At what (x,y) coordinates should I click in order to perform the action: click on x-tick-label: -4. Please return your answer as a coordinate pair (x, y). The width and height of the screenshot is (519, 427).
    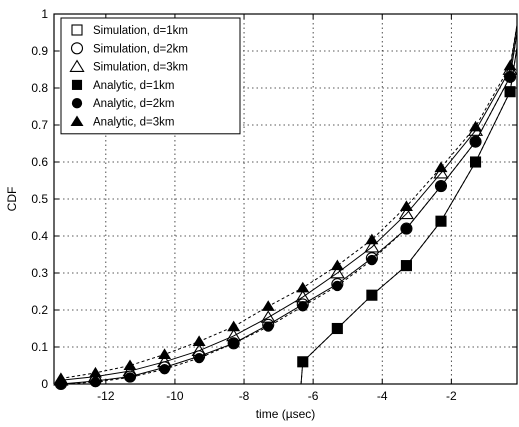
    Looking at the image, I should click on (382, 396).